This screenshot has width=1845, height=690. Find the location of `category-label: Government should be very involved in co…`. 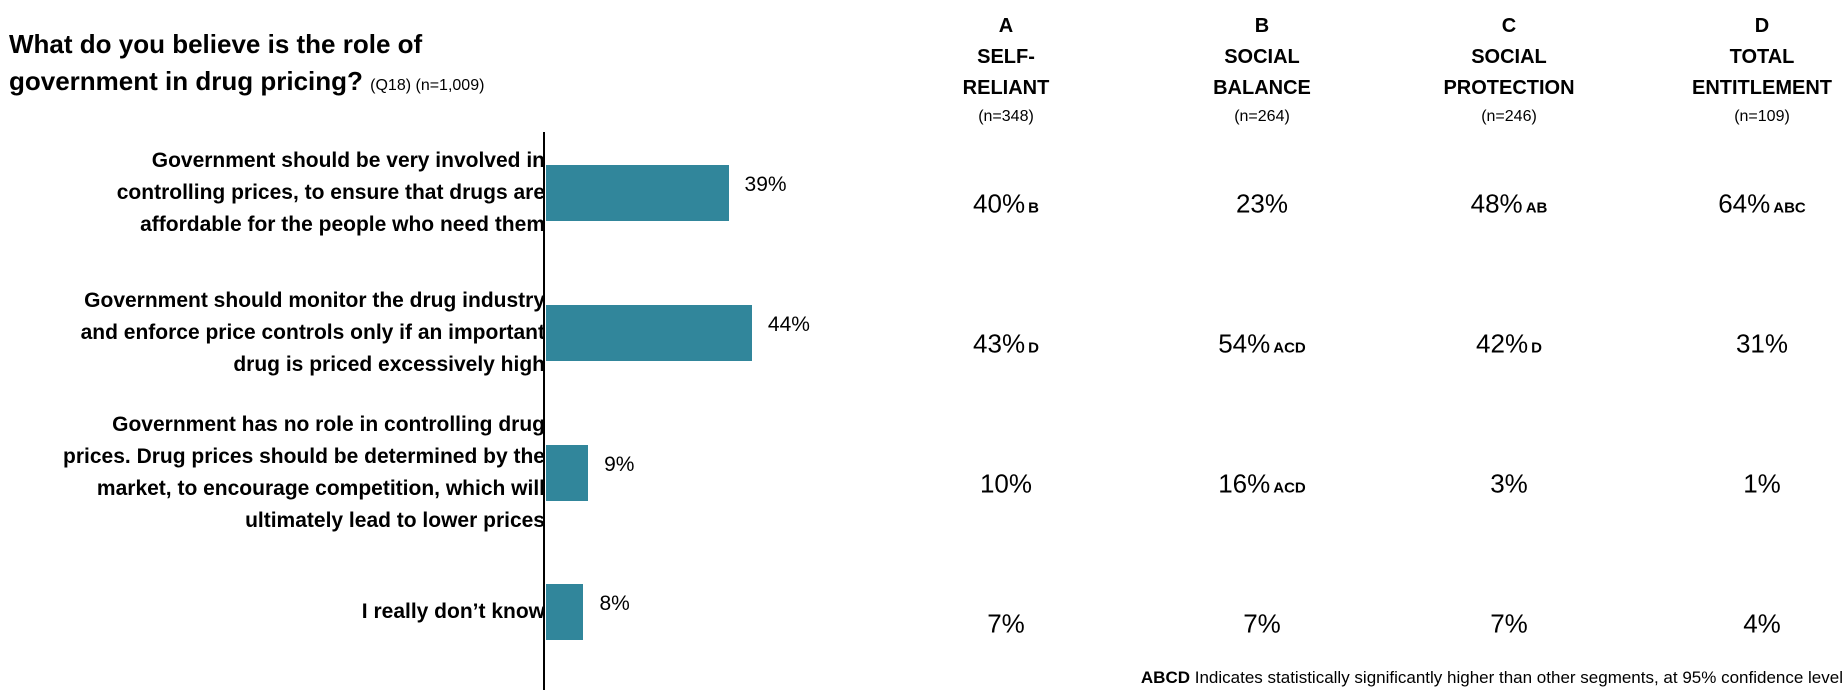

category-label: Government should be very involved in co… is located at coordinates (330, 192).